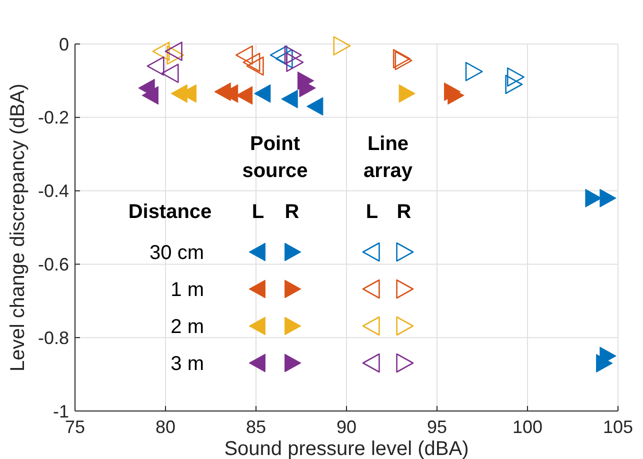 The image size is (643, 459). Describe the element at coordinates (170, 212) in the screenshot. I see `legend-title: Distance` at that location.